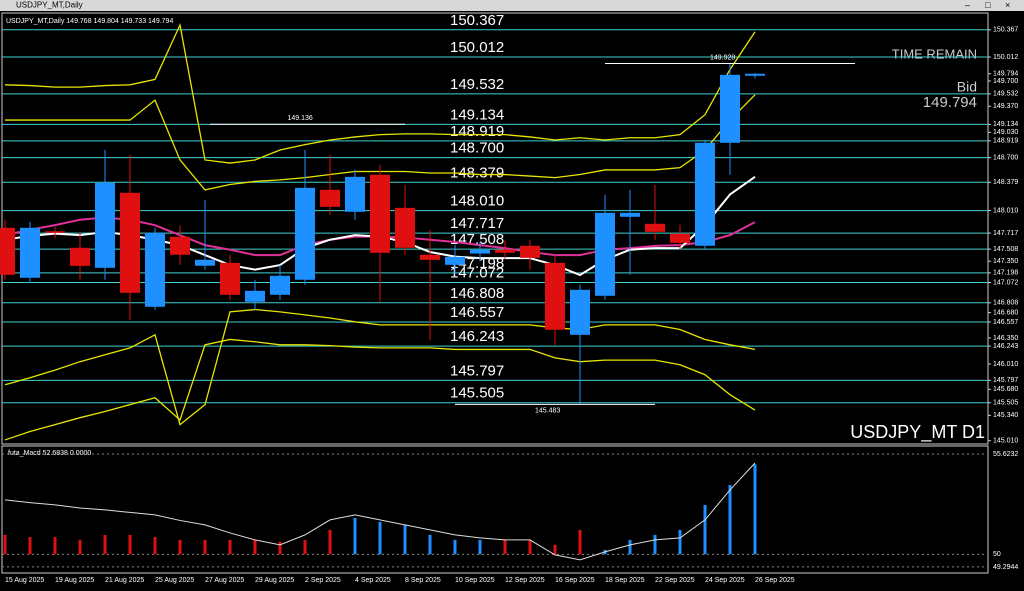 This screenshot has width=1024, height=591. I want to click on level-label: 148.379, so click(477, 172).